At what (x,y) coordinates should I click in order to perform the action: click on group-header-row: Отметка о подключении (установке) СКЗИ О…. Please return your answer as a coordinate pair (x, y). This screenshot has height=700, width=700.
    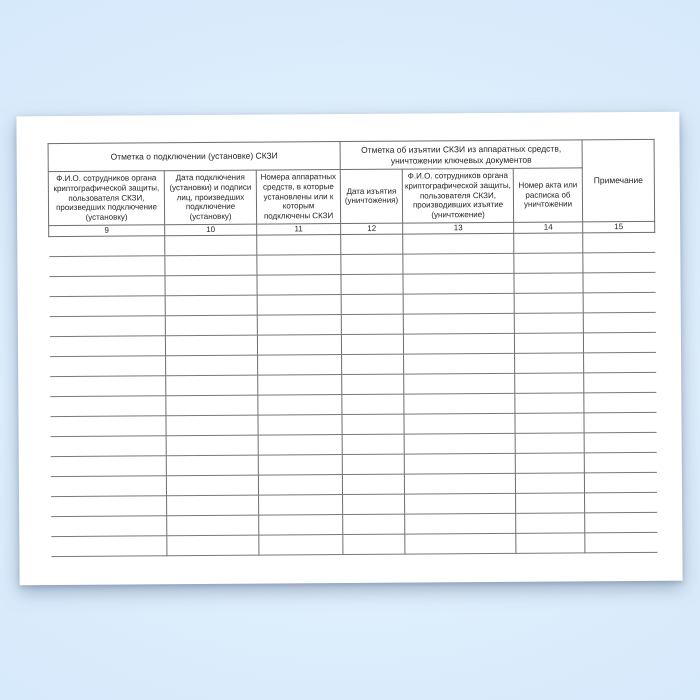
    Looking at the image, I should click on (351, 180).